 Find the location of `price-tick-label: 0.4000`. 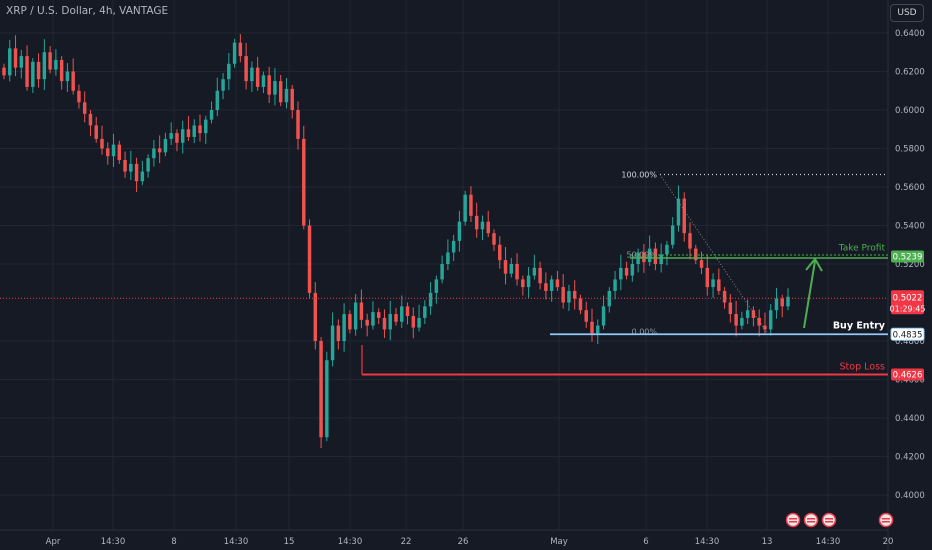

price-tick-label: 0.4000 is located at coordinates (910, 496).